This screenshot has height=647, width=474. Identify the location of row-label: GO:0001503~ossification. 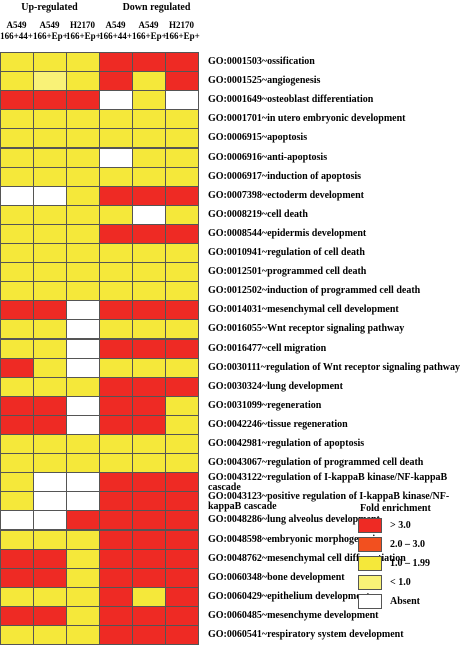
(261, 61).